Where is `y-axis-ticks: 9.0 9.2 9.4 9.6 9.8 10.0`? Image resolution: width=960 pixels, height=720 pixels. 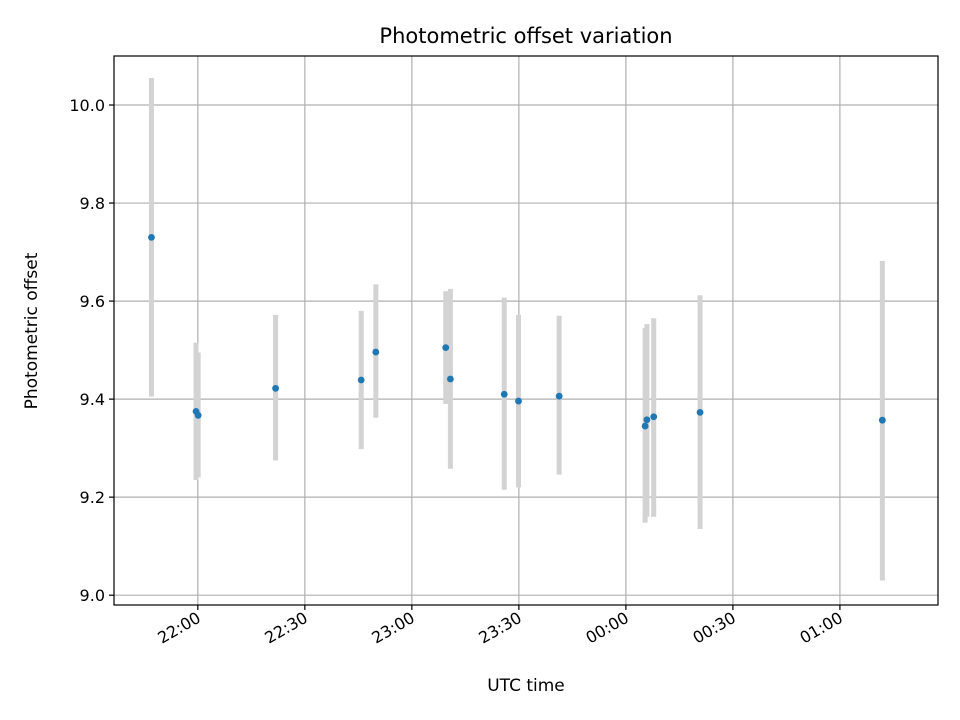
y-axis-ticks: 9.0 9.2 9.4 9.6 9.8 10.0 is located at coordinates (91, 350).